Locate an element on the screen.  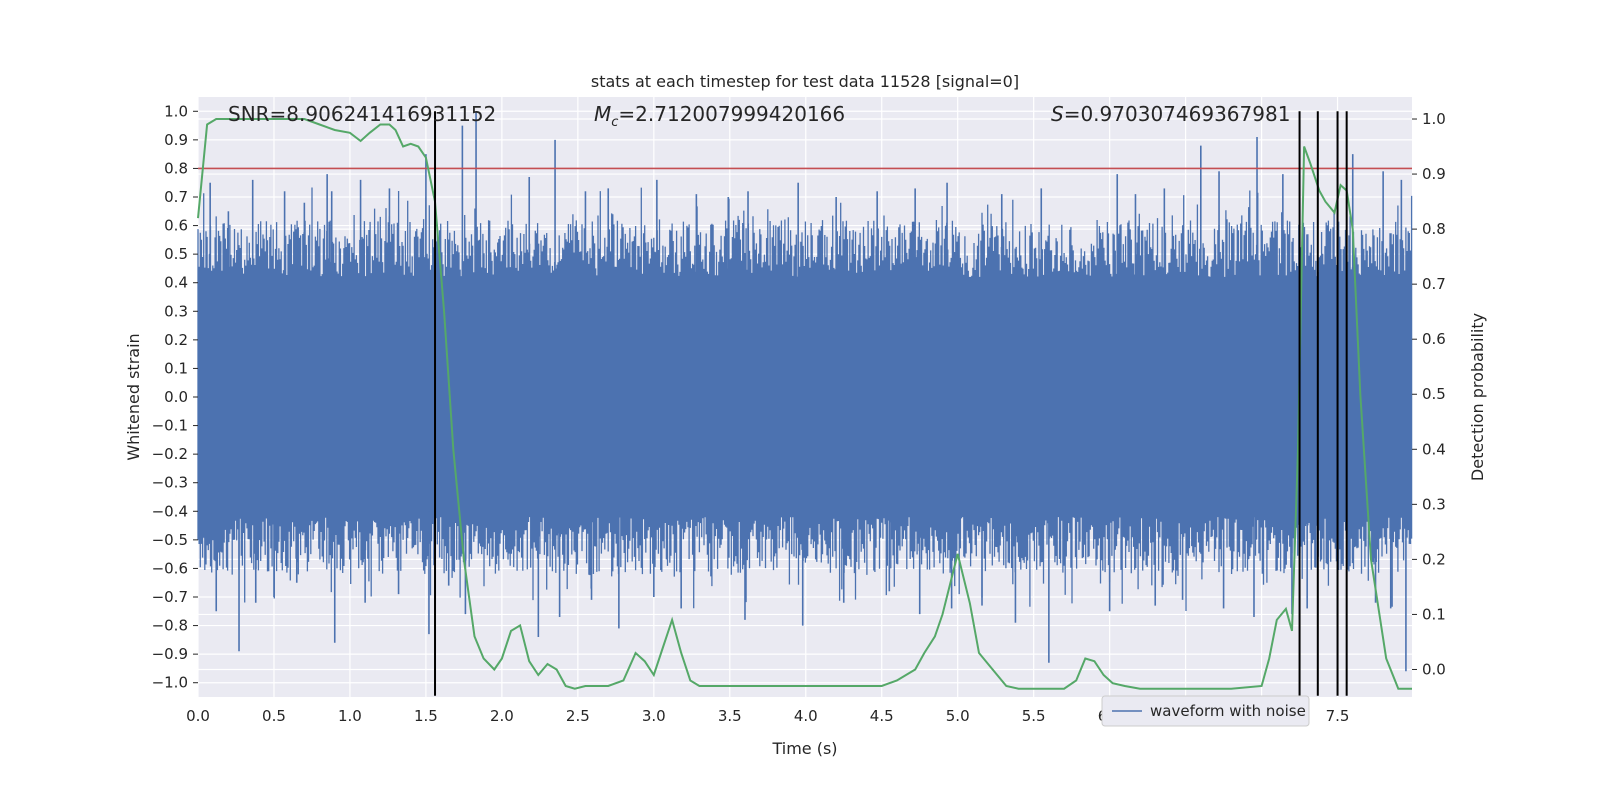
x-tick-label: 3.0 is located at coordinates (654, 716).